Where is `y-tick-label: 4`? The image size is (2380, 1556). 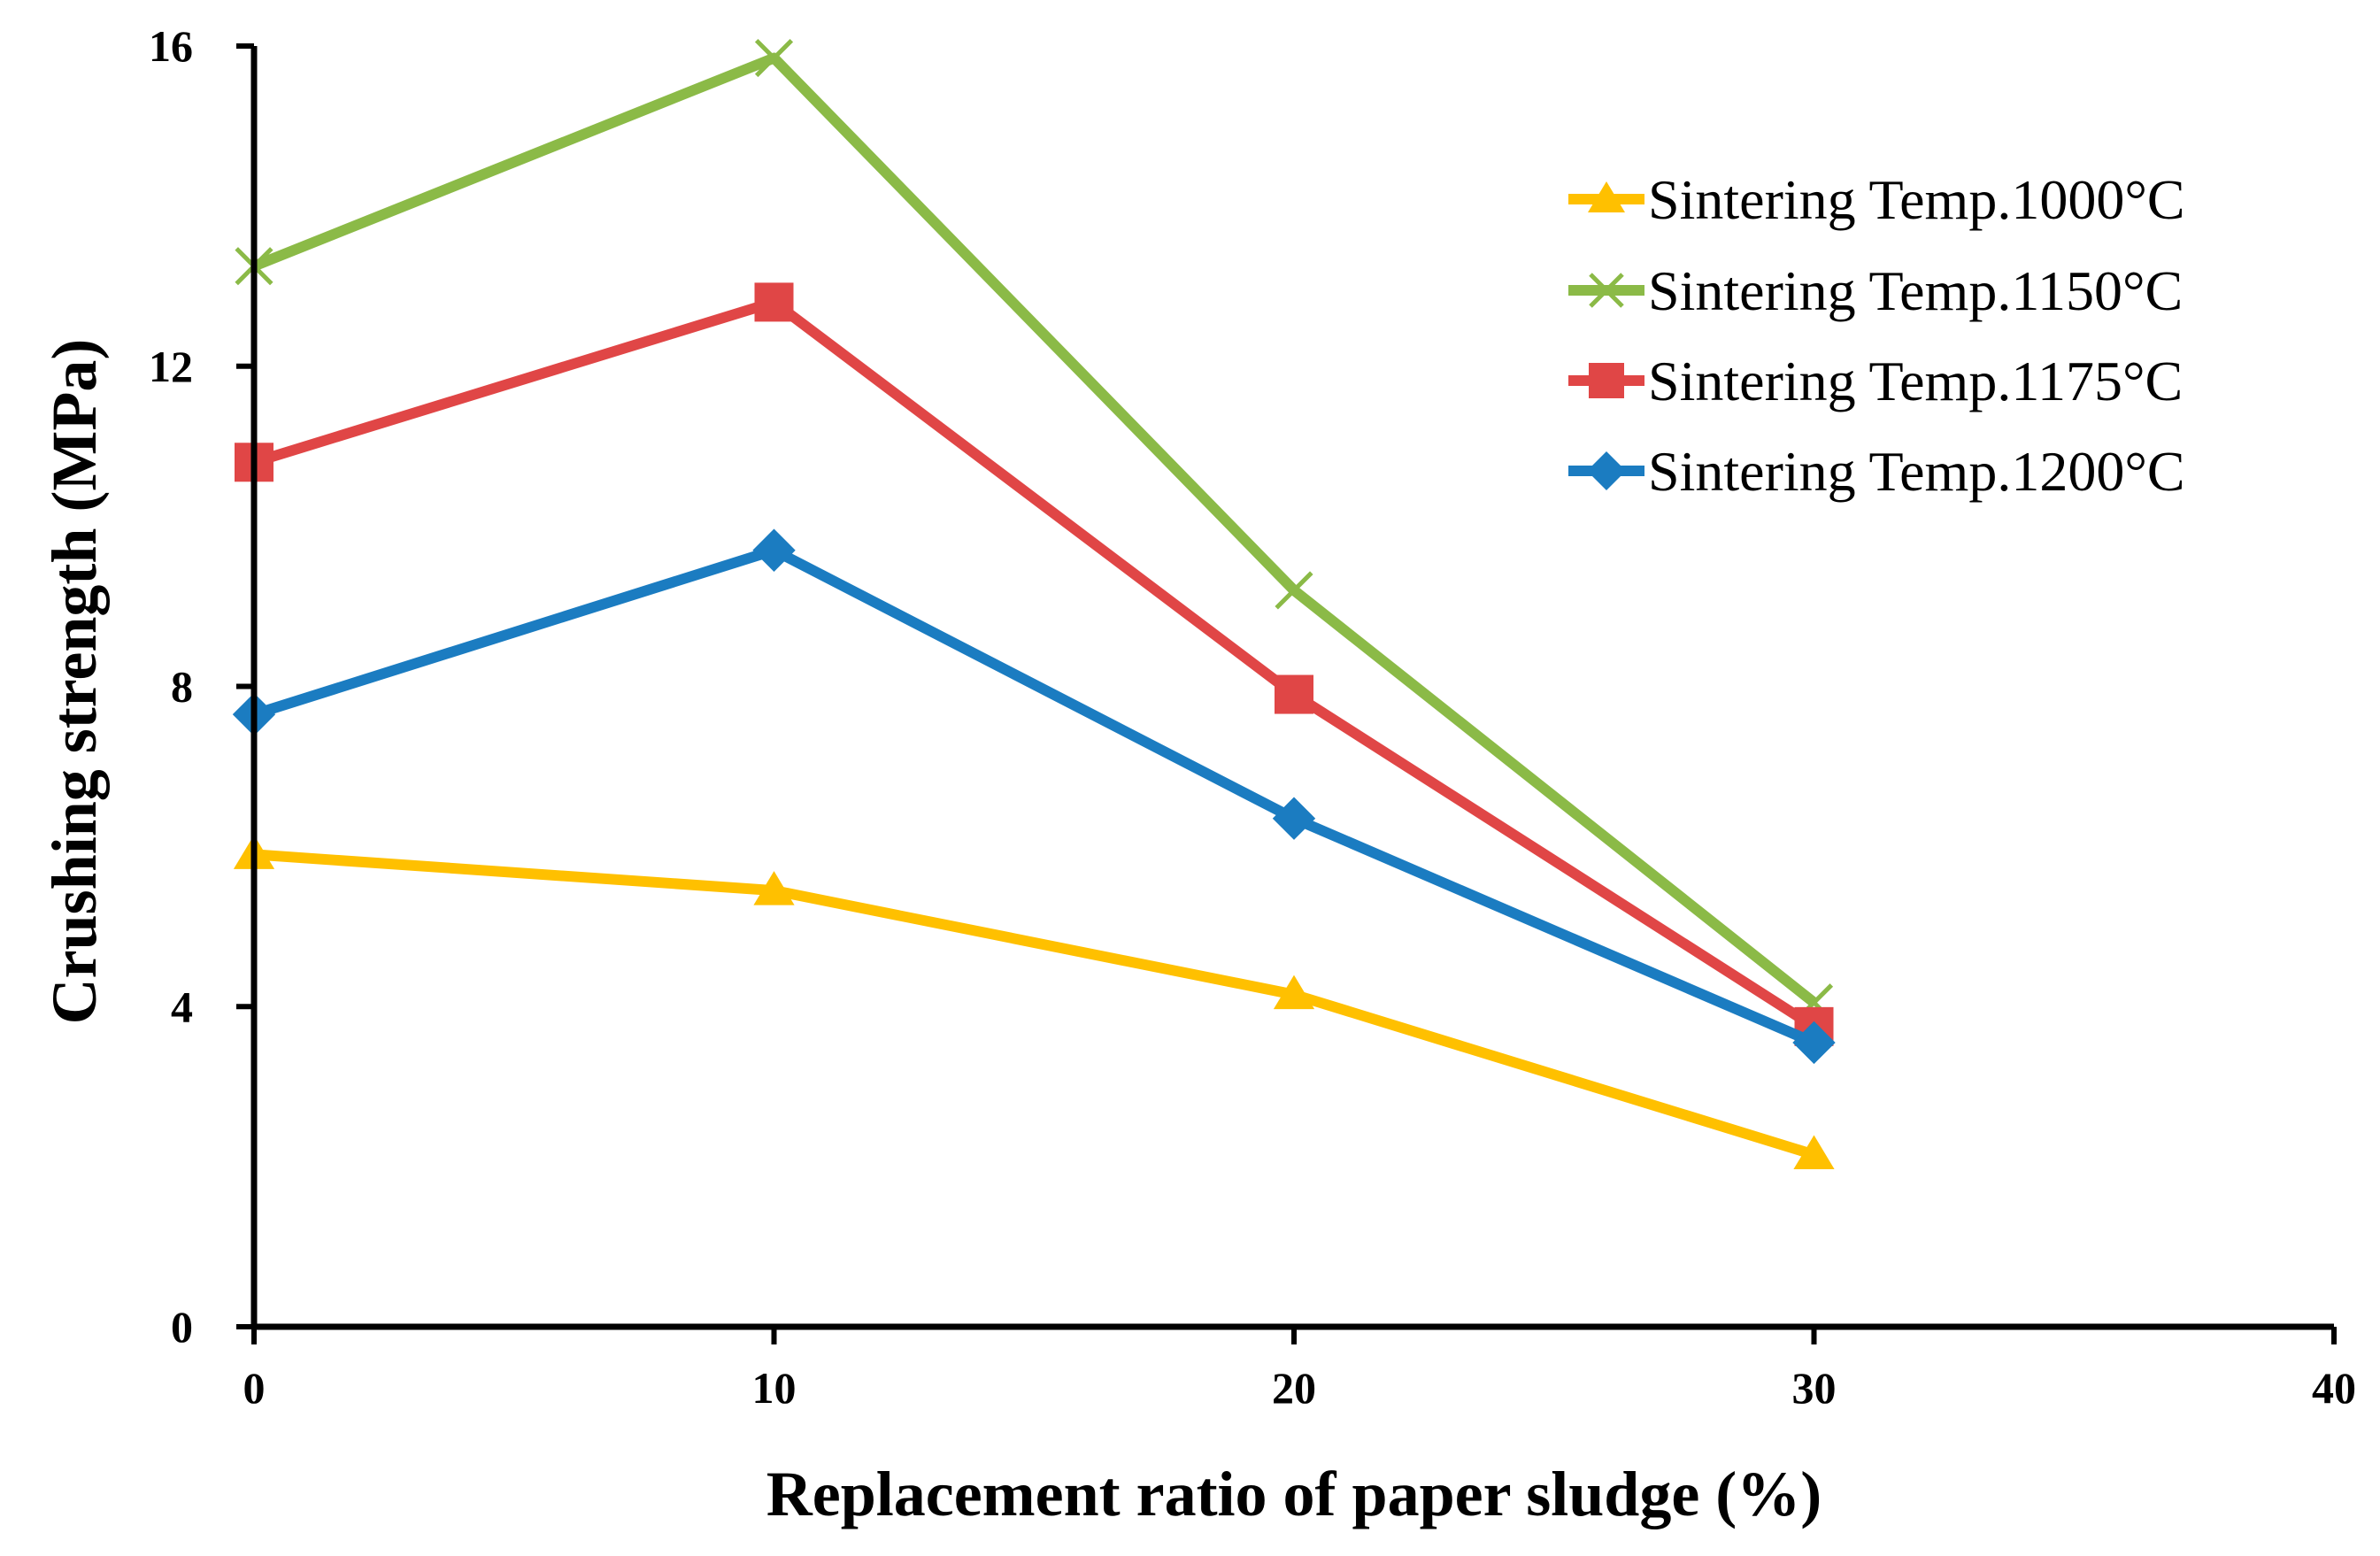 y-tick-label: 4 is located at coordinates (182, 1006).